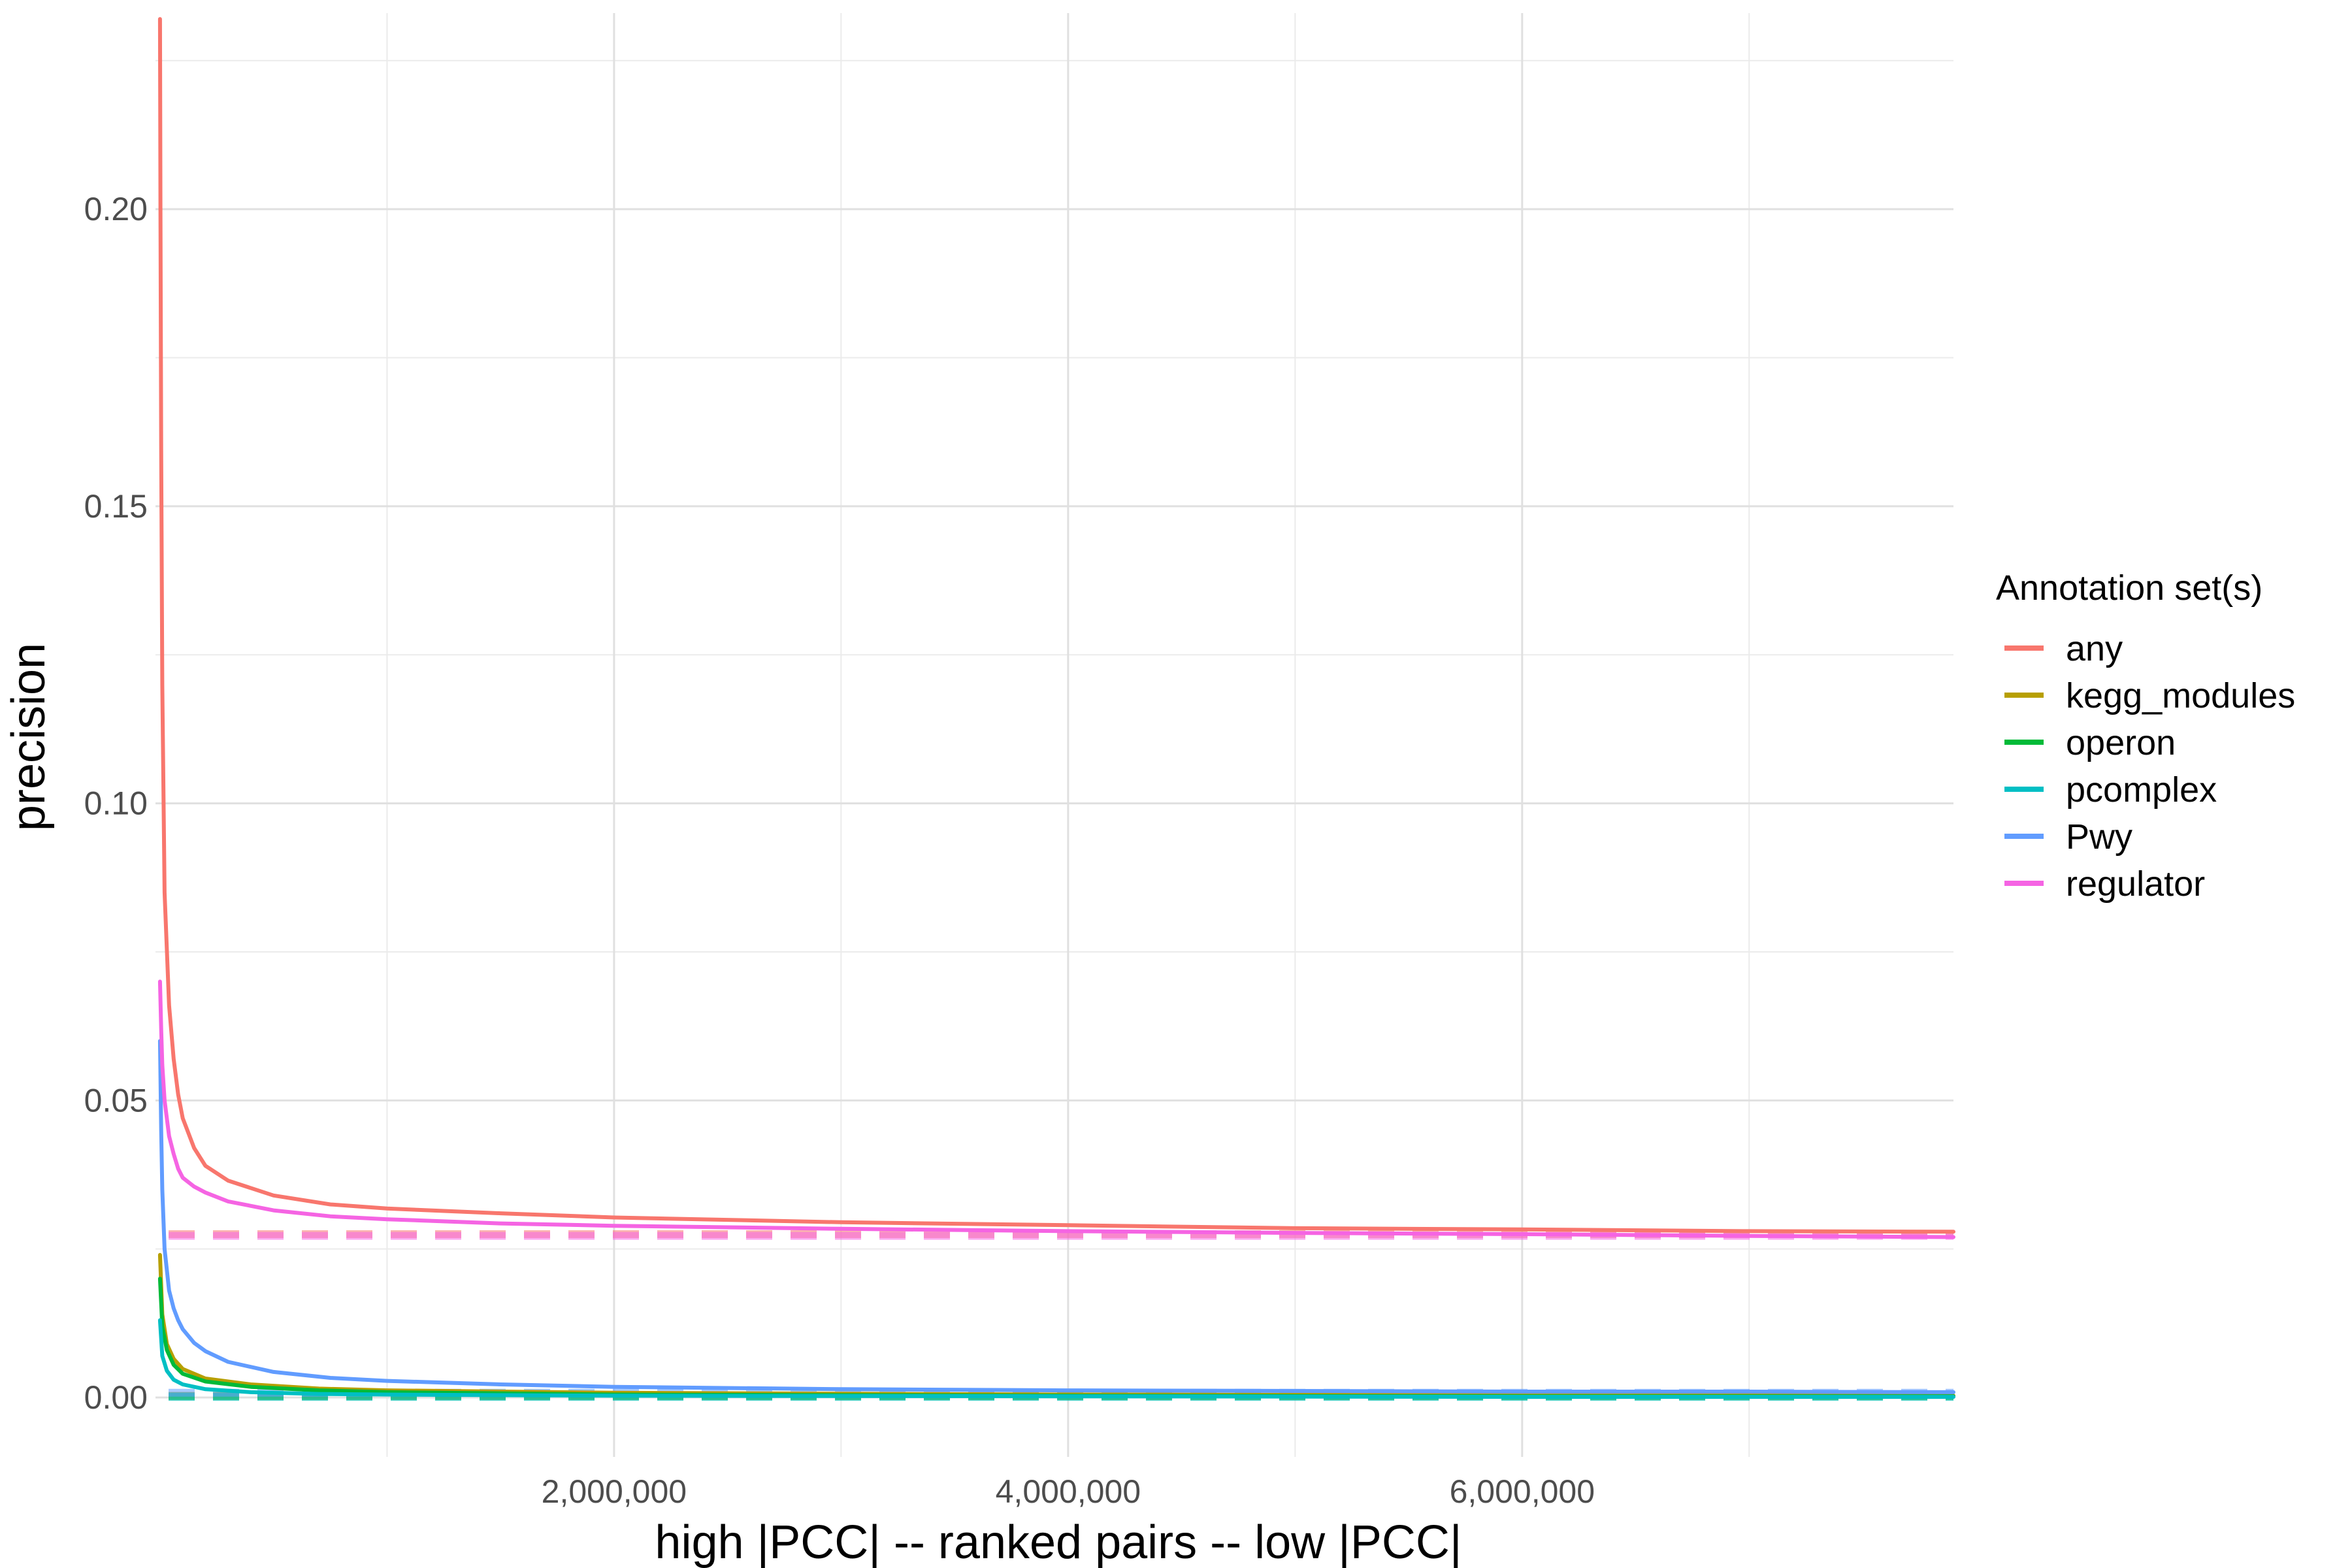  What do you see at coordinates (116, 1397) in the screenshot?
I see `y-tick-label: 0.00` at bounding box center [116, 1397].